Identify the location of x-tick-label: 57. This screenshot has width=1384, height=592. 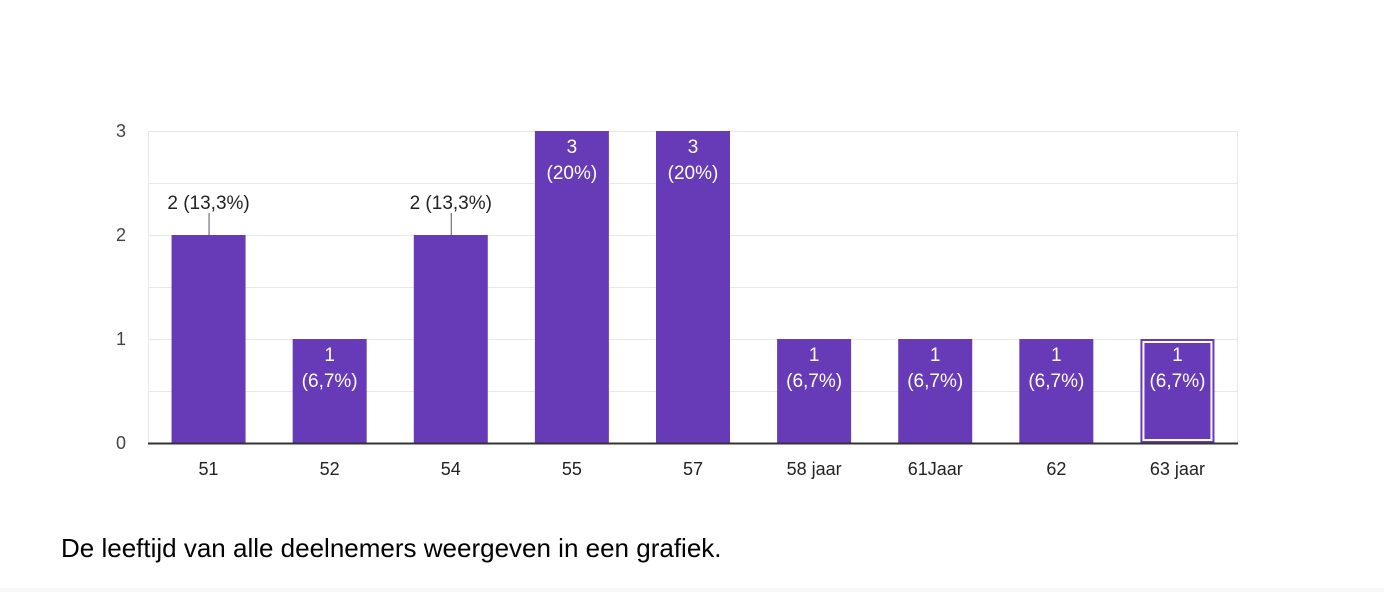
(693, 469).